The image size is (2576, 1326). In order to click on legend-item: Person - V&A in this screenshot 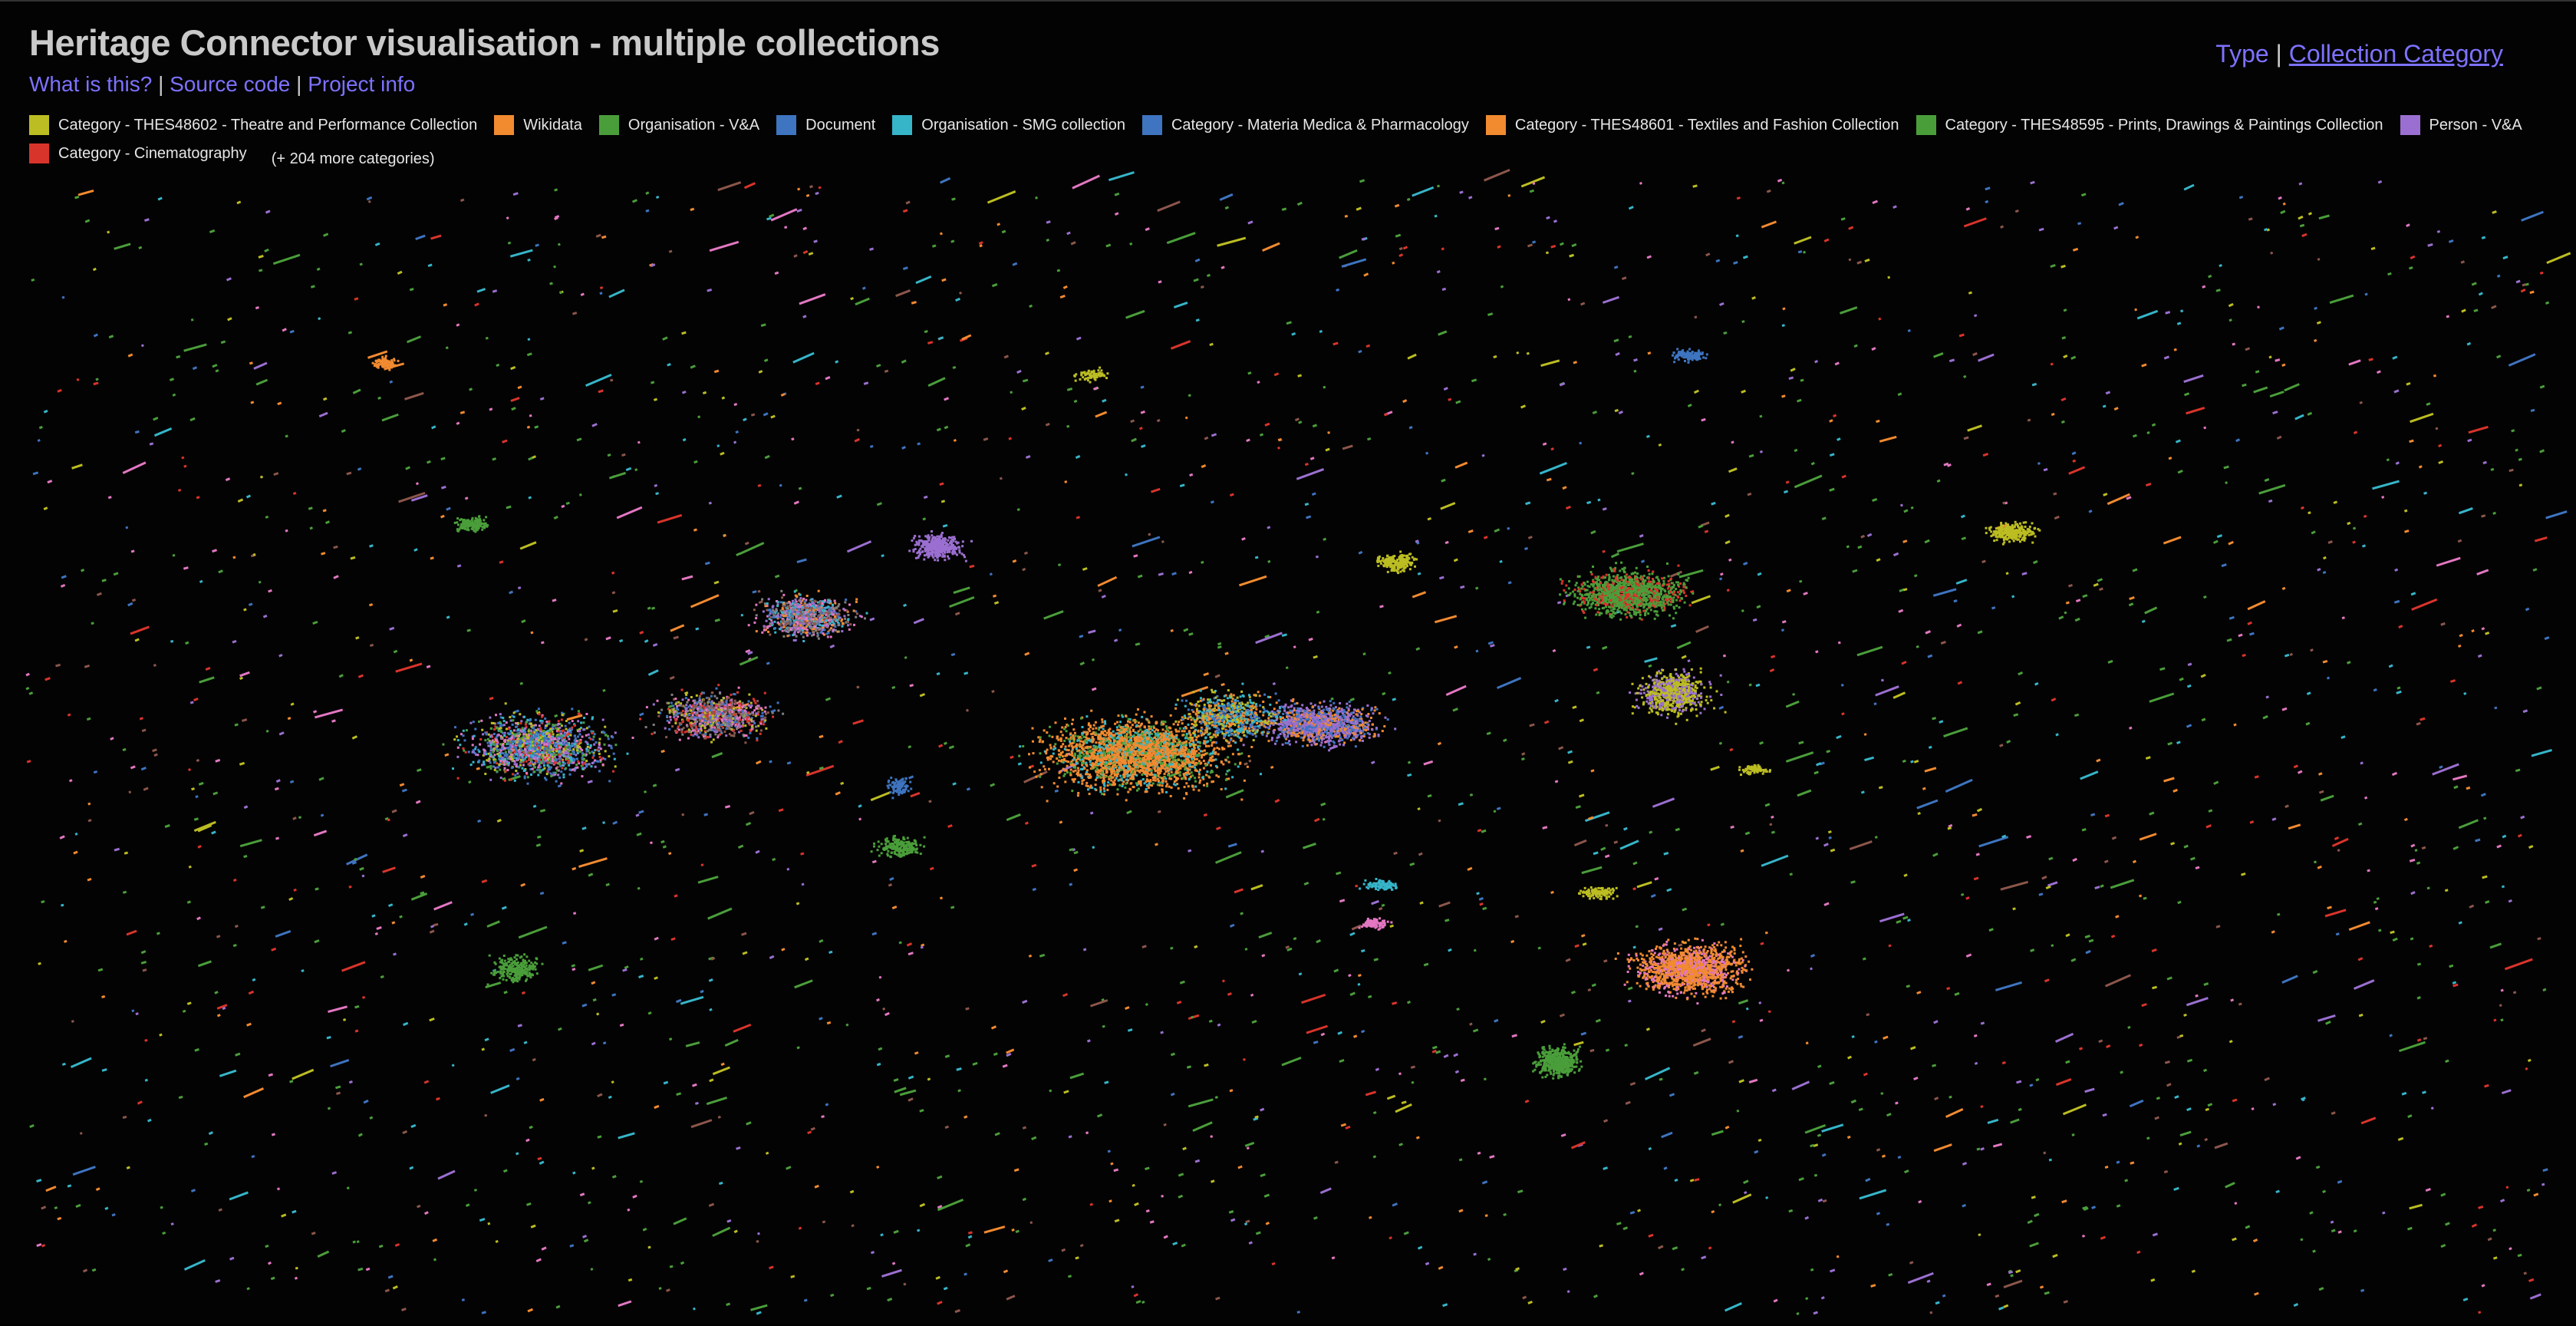, I will do `click(2461, 126)`.